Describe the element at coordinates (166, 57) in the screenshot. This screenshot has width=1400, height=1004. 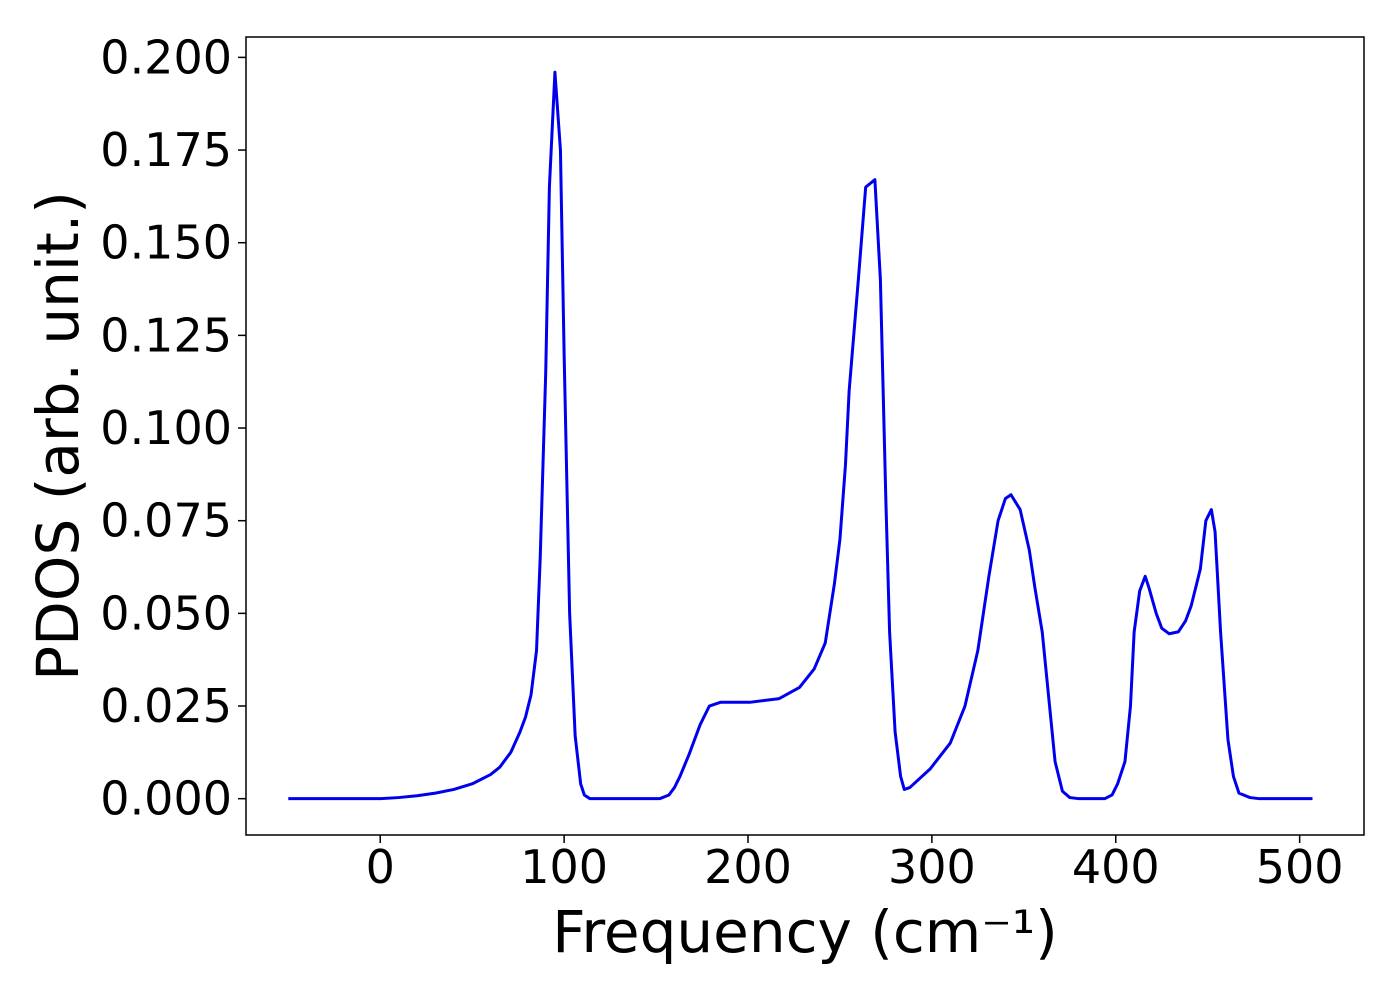
I see `y-tick-label: 0.200` at that location.